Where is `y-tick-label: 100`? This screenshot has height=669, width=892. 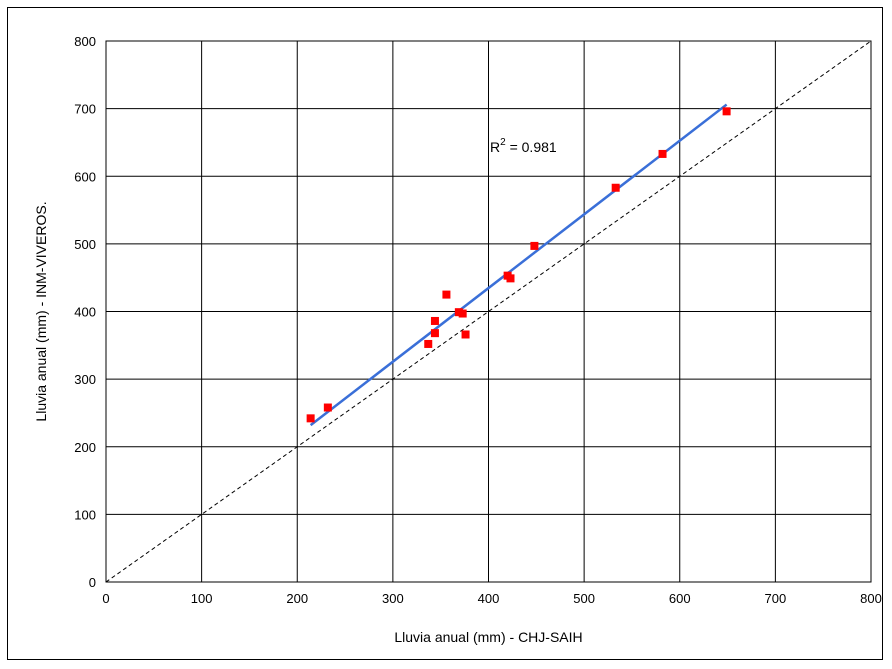
y-tick-label: 100 is located at coordinates (85, 514).